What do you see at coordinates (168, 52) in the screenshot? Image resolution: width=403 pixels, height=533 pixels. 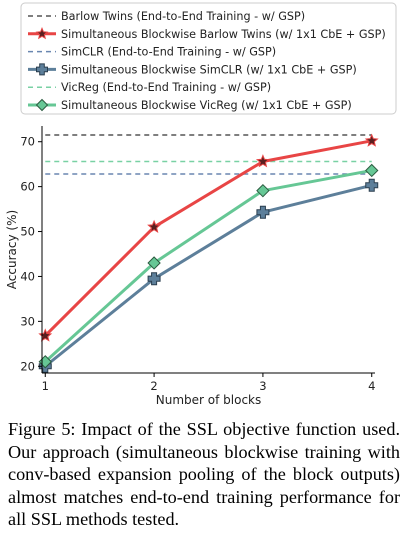 I see `legend-label-2: SimCLR (End-to-End Training - w/ GSP)` at bounding box center [168, 52].